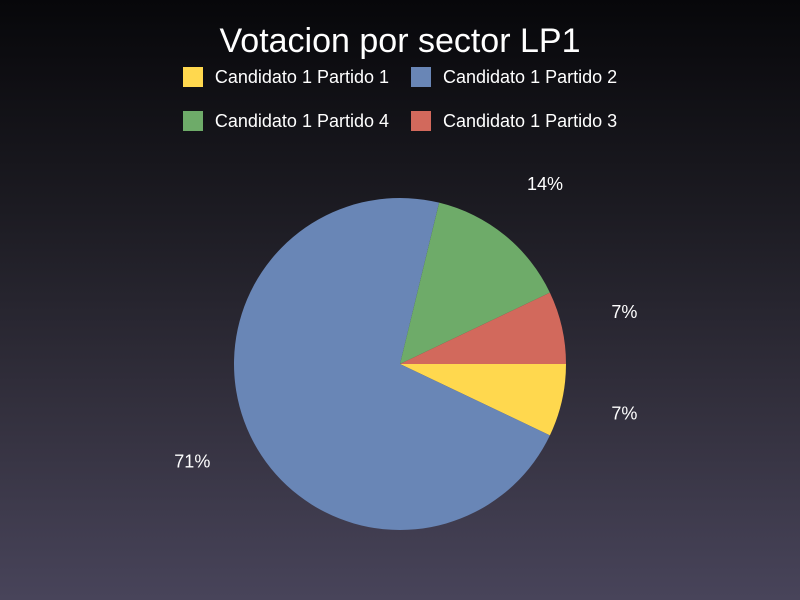  I want to click on slice-data-label: 71%, so click(192, 462).